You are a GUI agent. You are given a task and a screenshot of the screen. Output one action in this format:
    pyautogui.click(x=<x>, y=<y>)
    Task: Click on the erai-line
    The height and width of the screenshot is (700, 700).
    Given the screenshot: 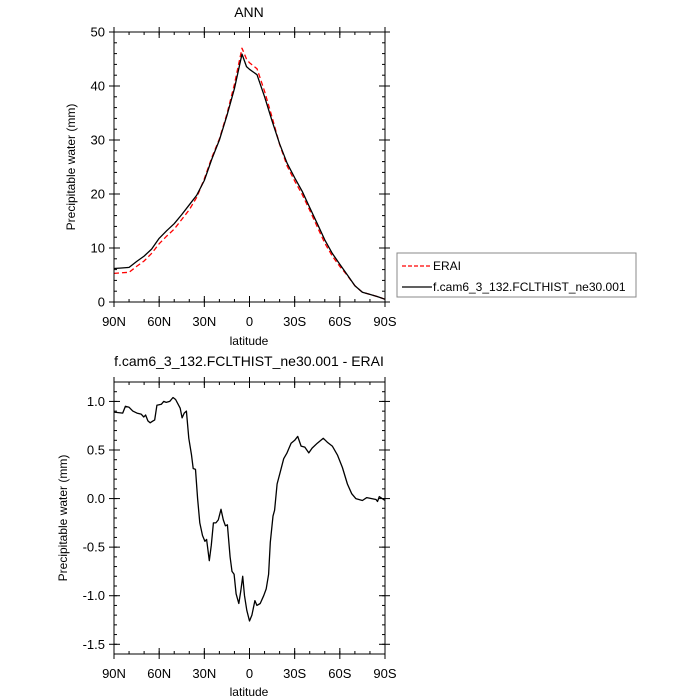 What is the action you would take?
    pyautogui.click(x=249, y=173)
    